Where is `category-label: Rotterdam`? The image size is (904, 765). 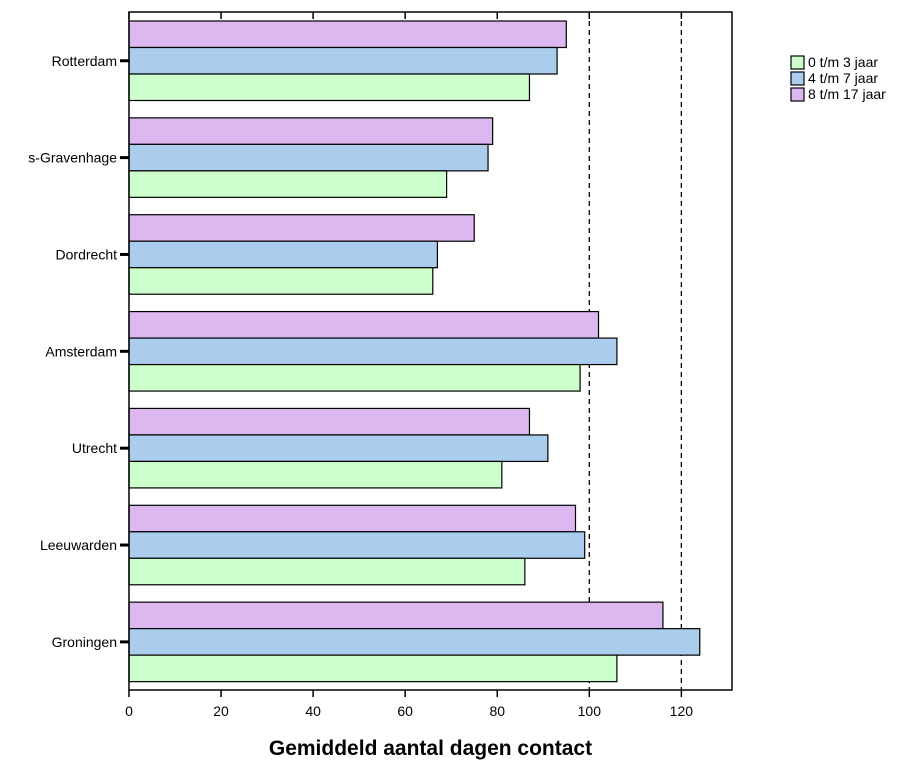
category-label: Rotterdam is located at coordinates (84, 61).